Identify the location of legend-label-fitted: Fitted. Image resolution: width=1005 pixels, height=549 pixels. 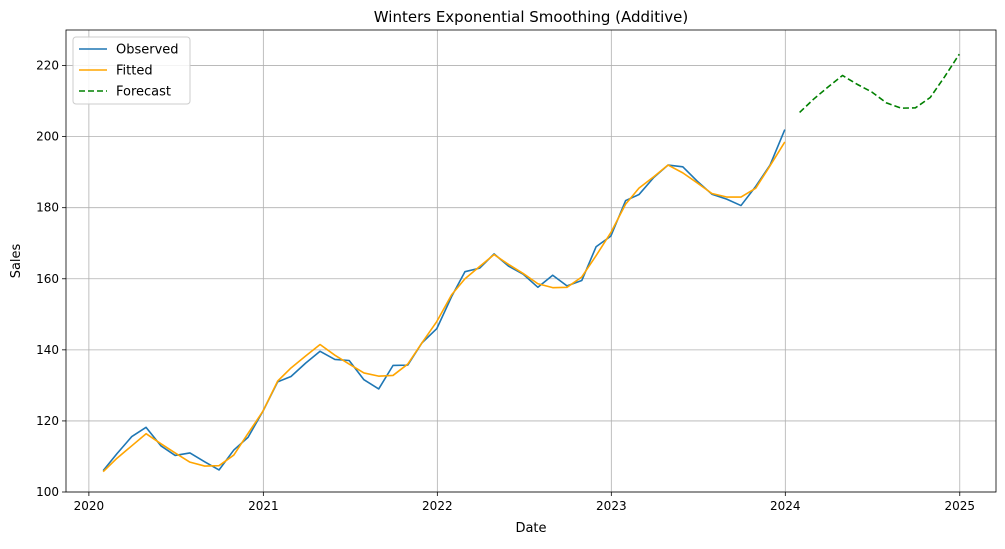
(134, 71).